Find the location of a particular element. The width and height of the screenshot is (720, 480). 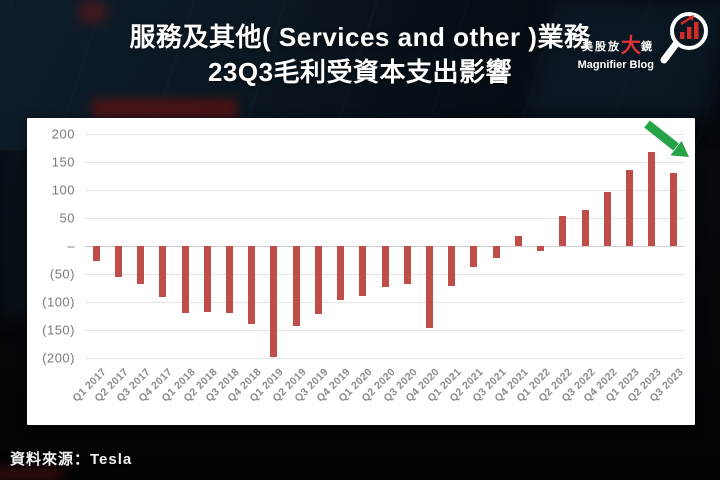

y-tick-label: (50) is located at coordinates (62, 274).